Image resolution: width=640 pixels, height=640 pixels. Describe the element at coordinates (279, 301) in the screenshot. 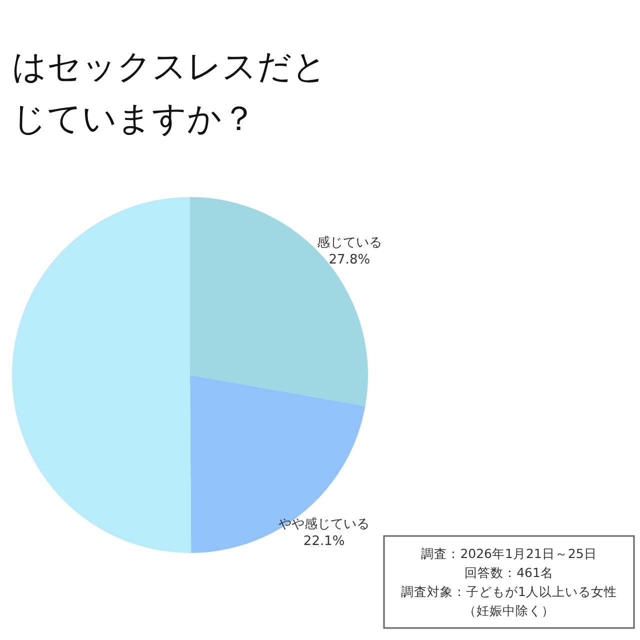

I see `pie-slice` at that location.